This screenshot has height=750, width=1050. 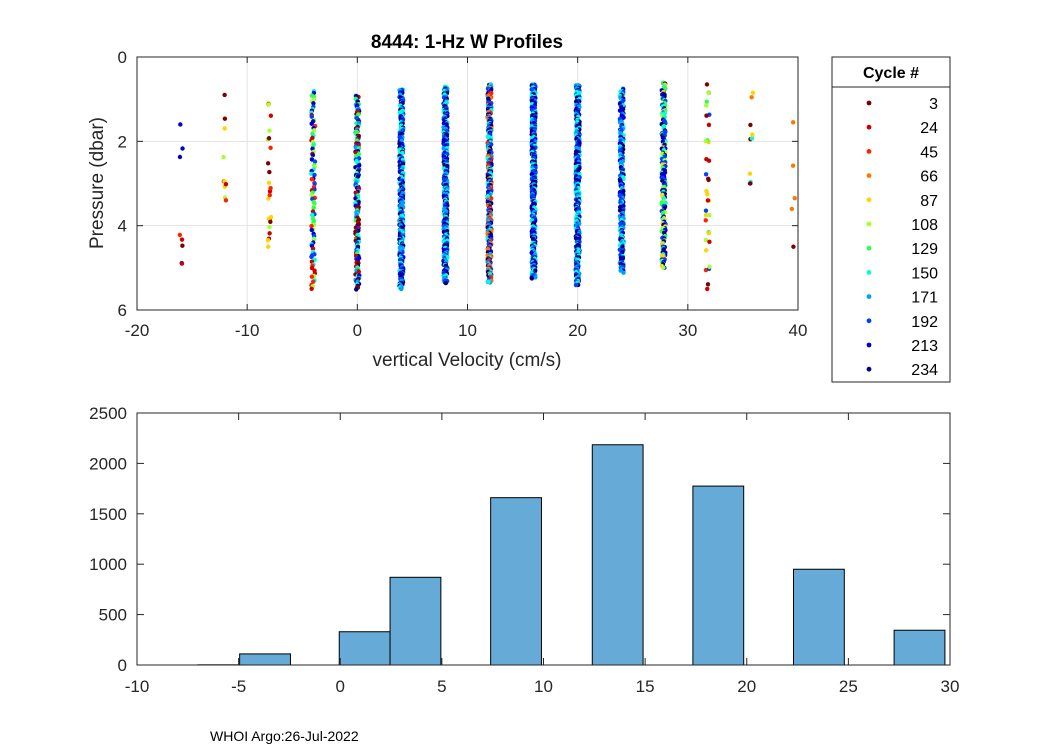 What do you see at coordinates (924, 346) in the screenshot?
I see `legend-label: 213` at bounding box center [924, 346].